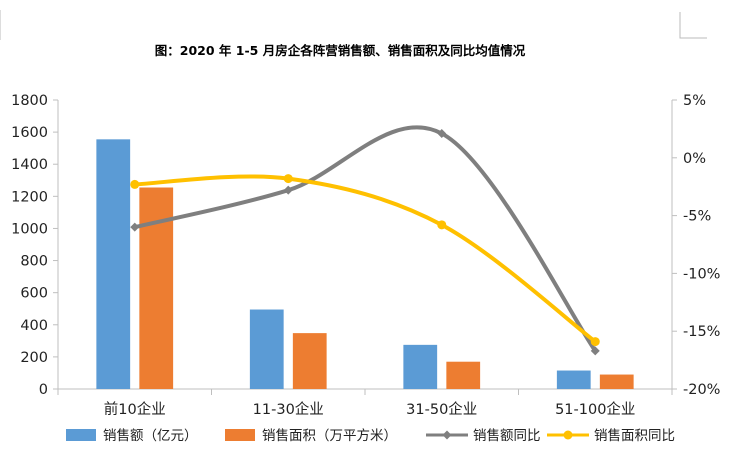 The width and height of the screenshot is (737, 465). Describe the element at coordinates (694, 101) in the screenshot. I see `right-tick-label: 5%` at that location.